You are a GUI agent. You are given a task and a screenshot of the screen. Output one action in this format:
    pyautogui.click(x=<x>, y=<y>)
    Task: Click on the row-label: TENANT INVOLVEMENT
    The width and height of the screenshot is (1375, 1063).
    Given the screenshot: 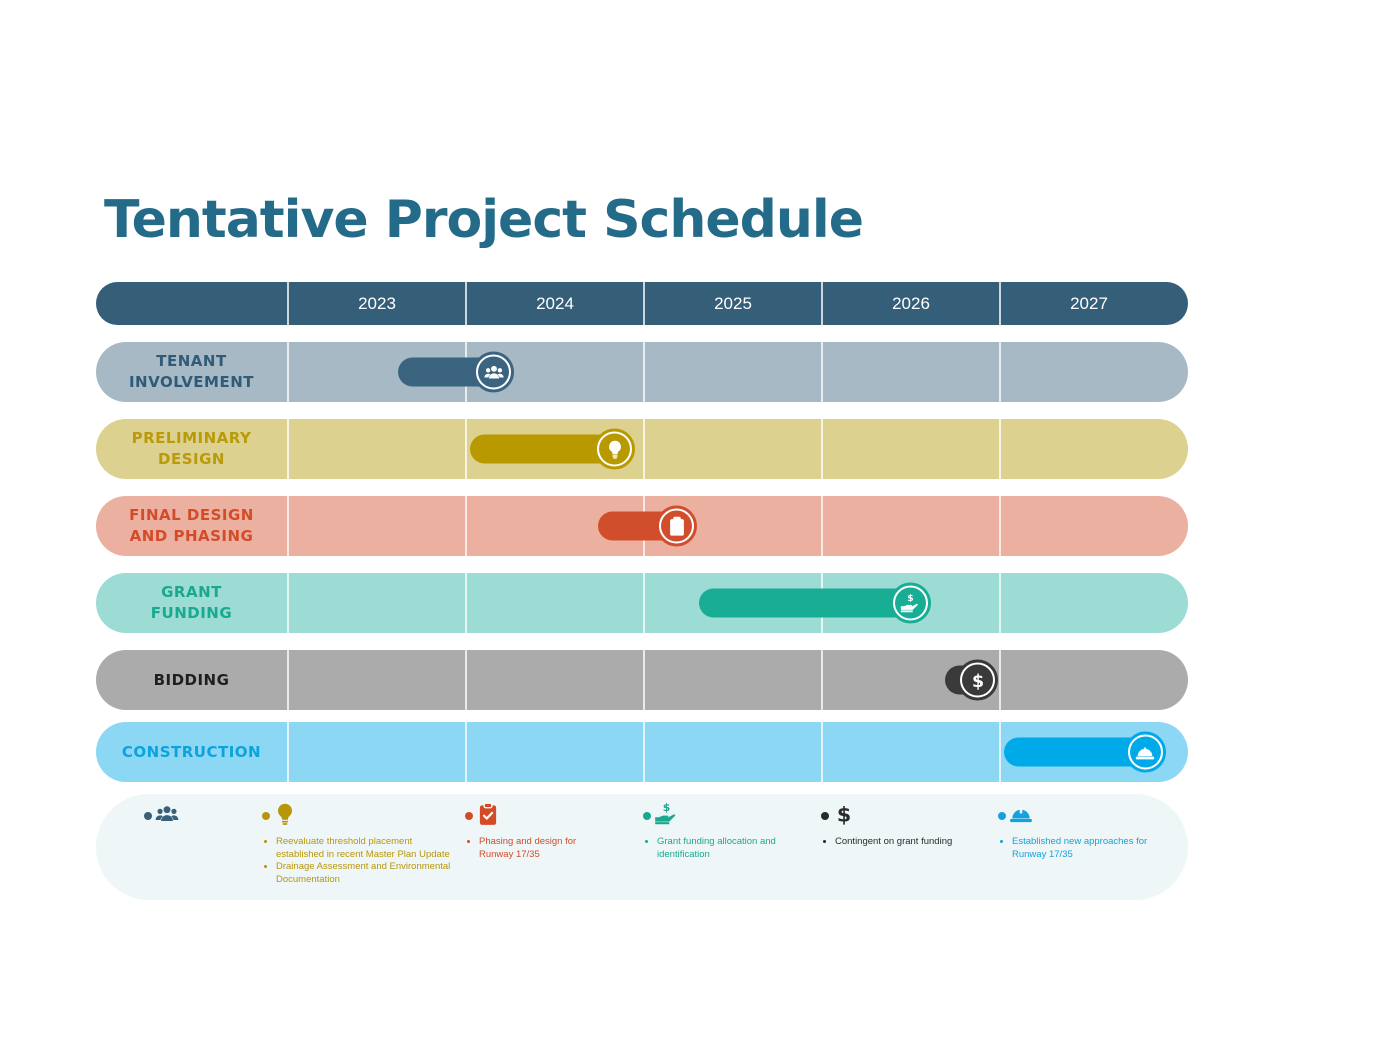 What is the action you would take?
    pyautogui.click(x=191, y=371)
    